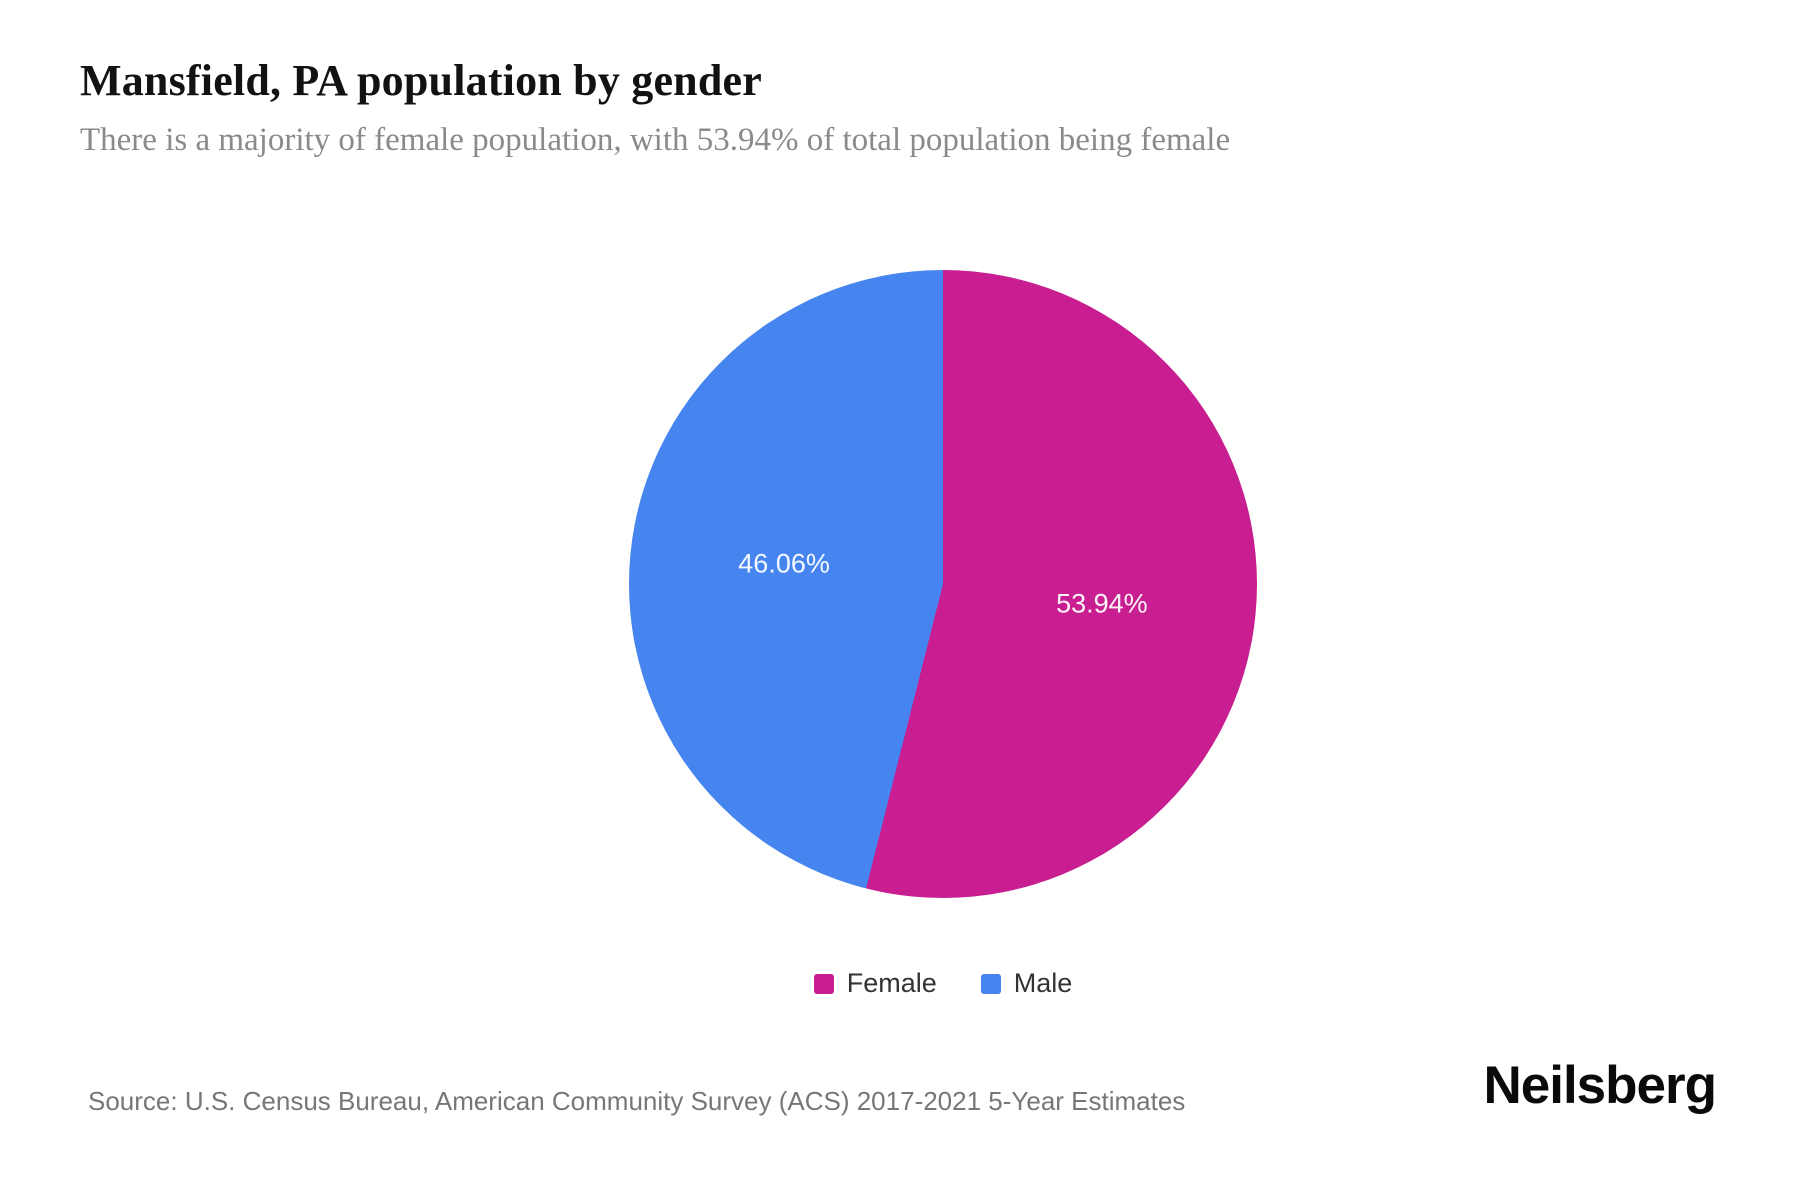  What do you see at coordinates (891, 983) in the screenshot?
I see `legend-label-female: Female` at bounding box center [891, 983].